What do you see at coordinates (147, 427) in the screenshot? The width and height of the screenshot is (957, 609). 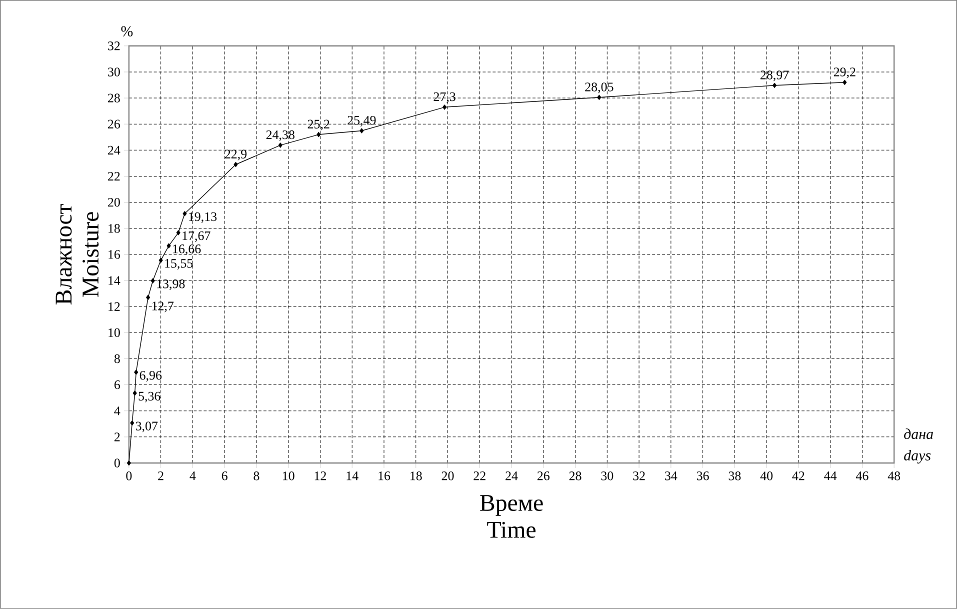 I see `data-label: 3,07` at bounding box center [147, 427].